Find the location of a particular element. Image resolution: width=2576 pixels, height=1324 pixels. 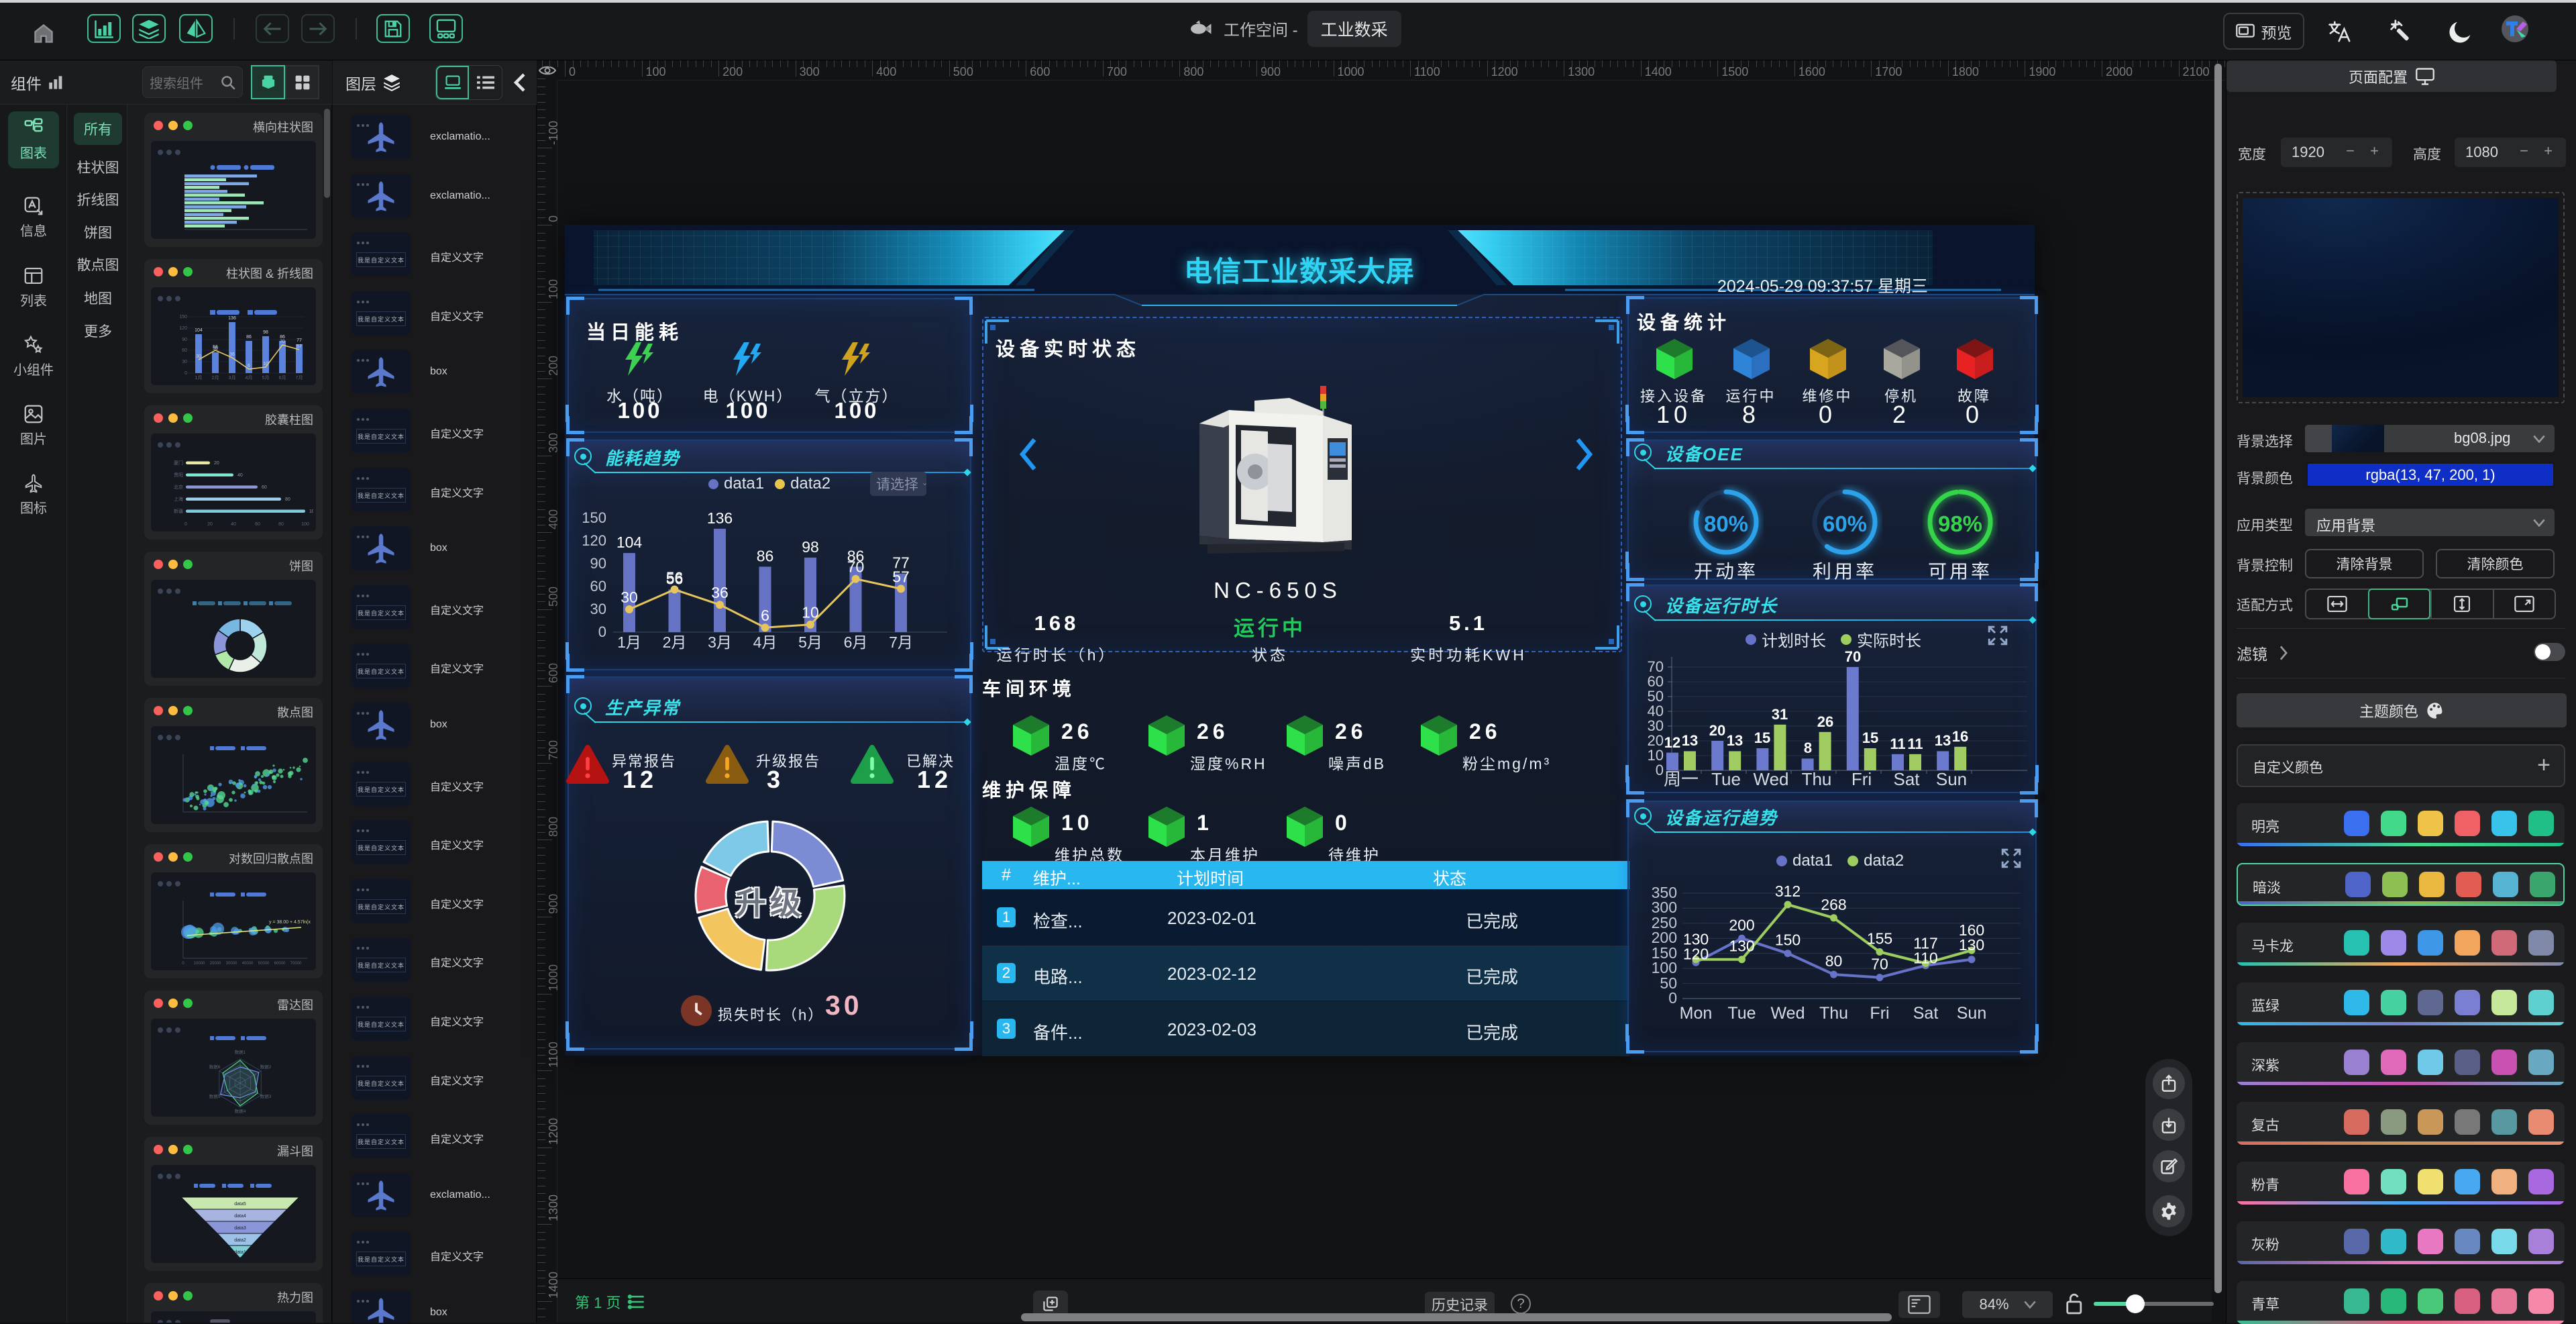

svg-text: 90 is located at coordinates (184, 340).